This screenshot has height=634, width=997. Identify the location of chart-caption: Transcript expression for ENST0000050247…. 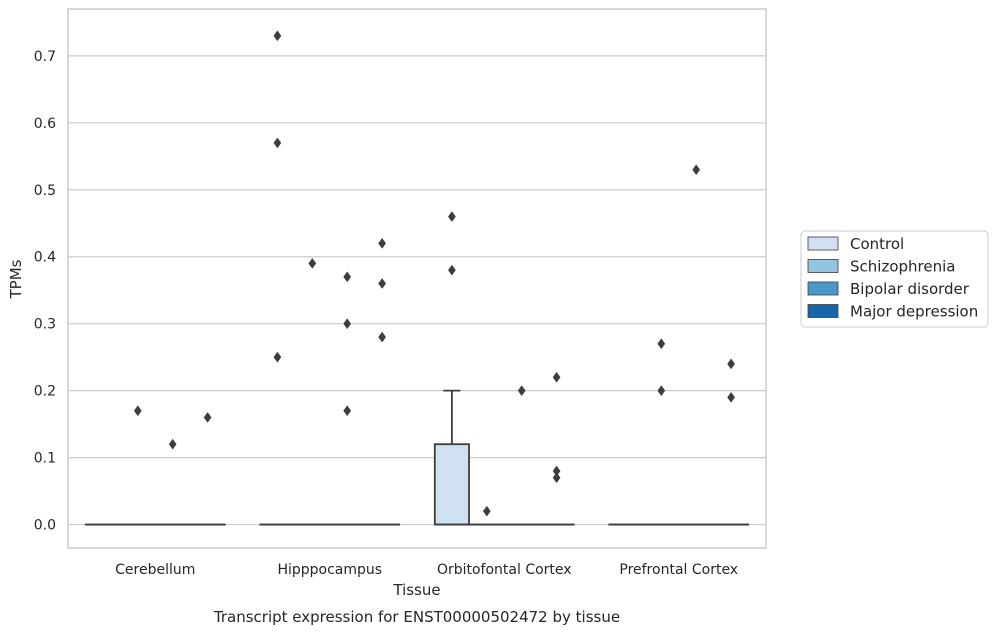
(416, 617).